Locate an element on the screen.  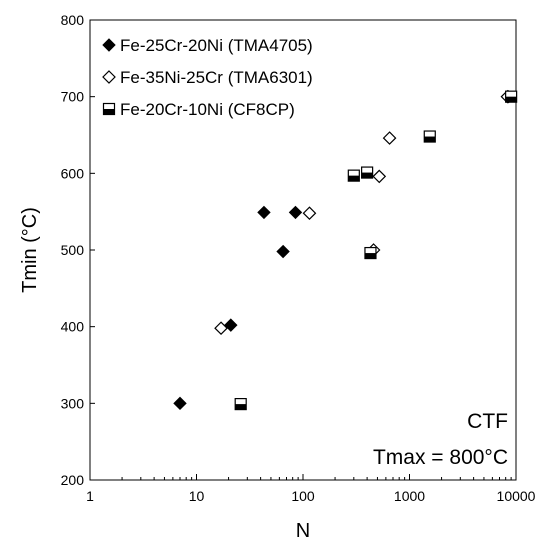
x-axis: 1 10 100 1000 10000 is located at coordinates (311, 489).